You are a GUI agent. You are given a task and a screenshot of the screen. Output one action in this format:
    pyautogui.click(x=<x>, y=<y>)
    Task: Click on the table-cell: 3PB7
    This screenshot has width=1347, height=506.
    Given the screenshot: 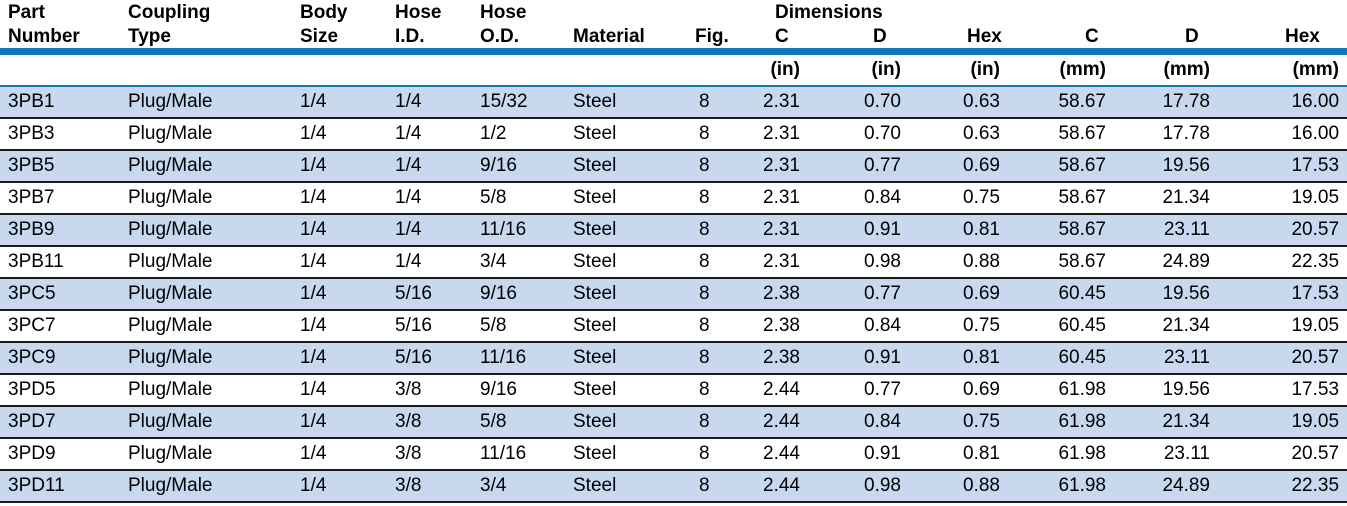 What is the action you would take?
    pyautogui.click(x=64, y=198)
    